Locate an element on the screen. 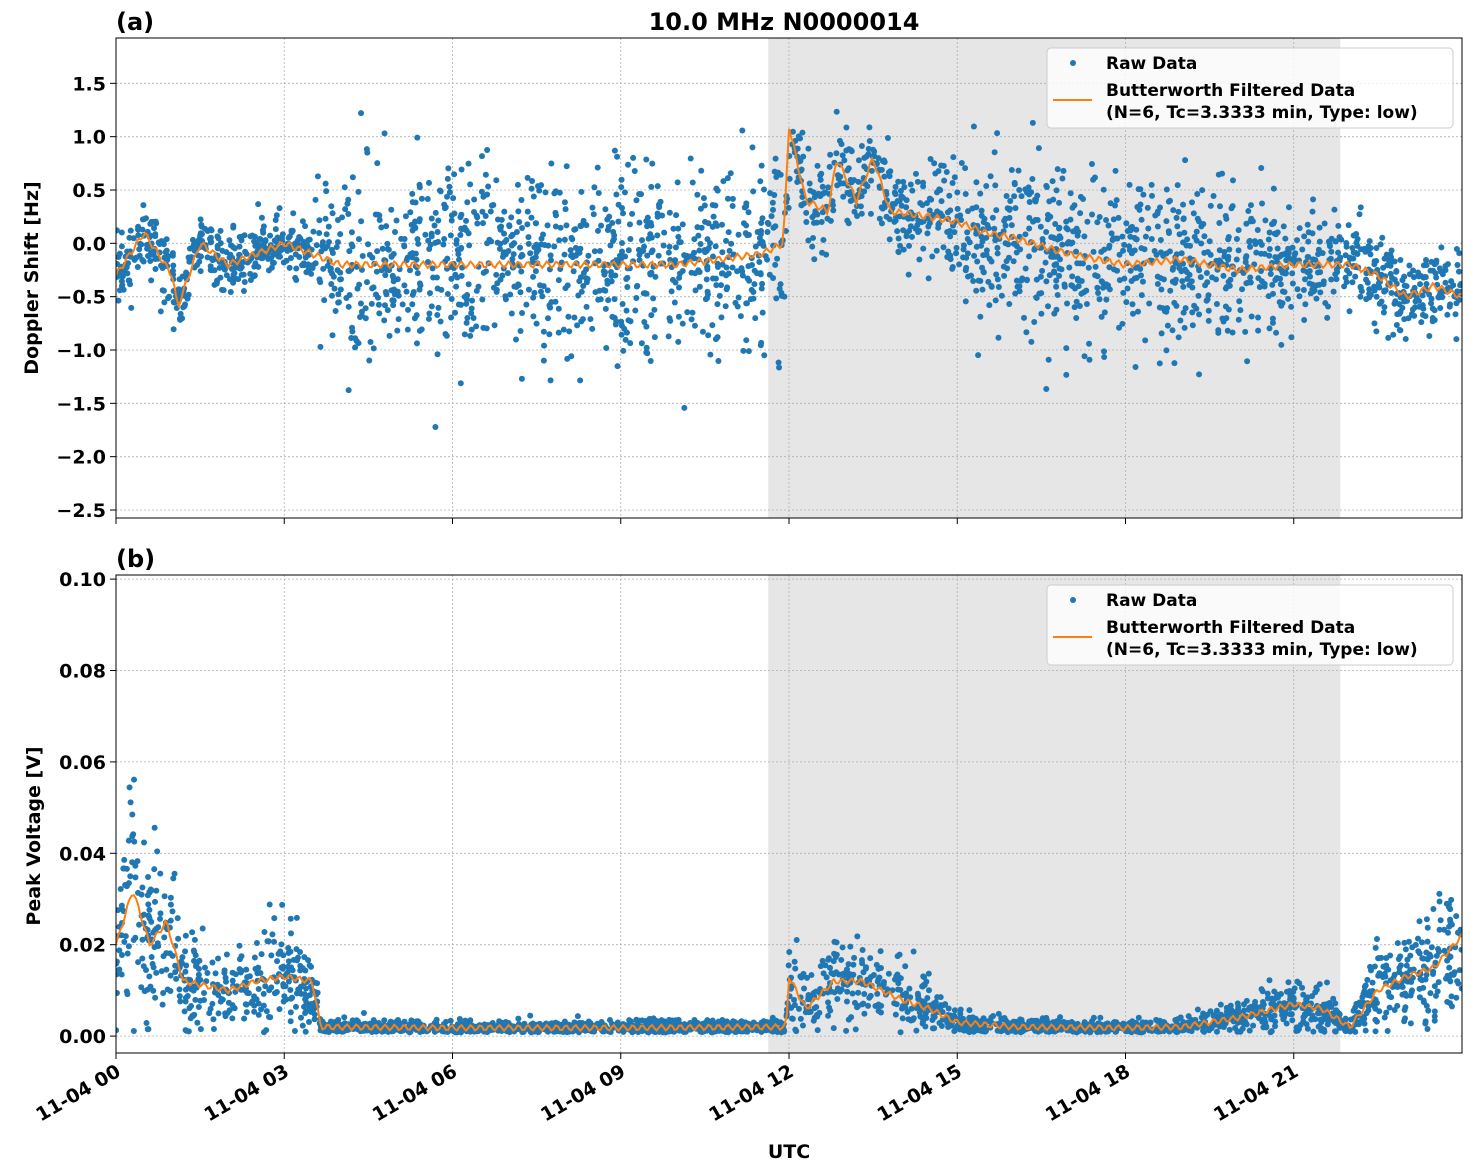 Image resolution: width=1471 pixels, height=1176 pixels. chart-title: 10.0 MHz N0000014 is located at coordinates (784, 22).